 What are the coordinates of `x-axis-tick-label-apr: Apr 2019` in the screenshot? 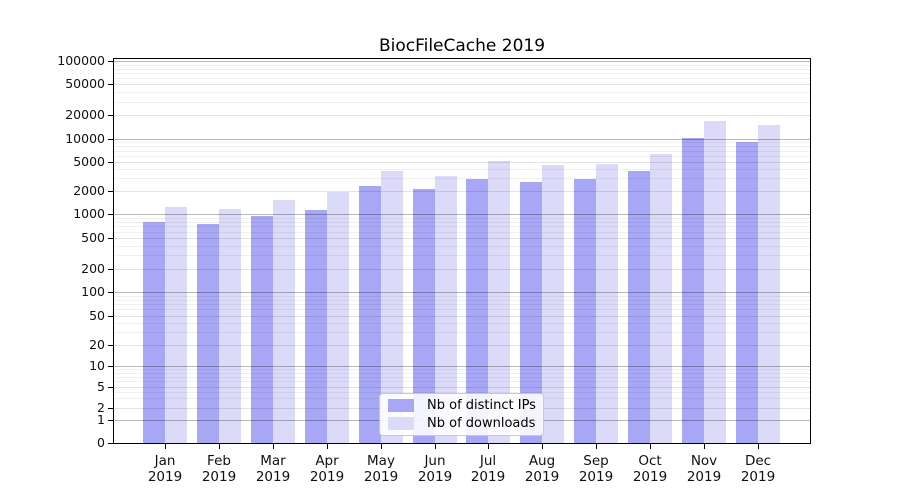 It's located at (327, 469).